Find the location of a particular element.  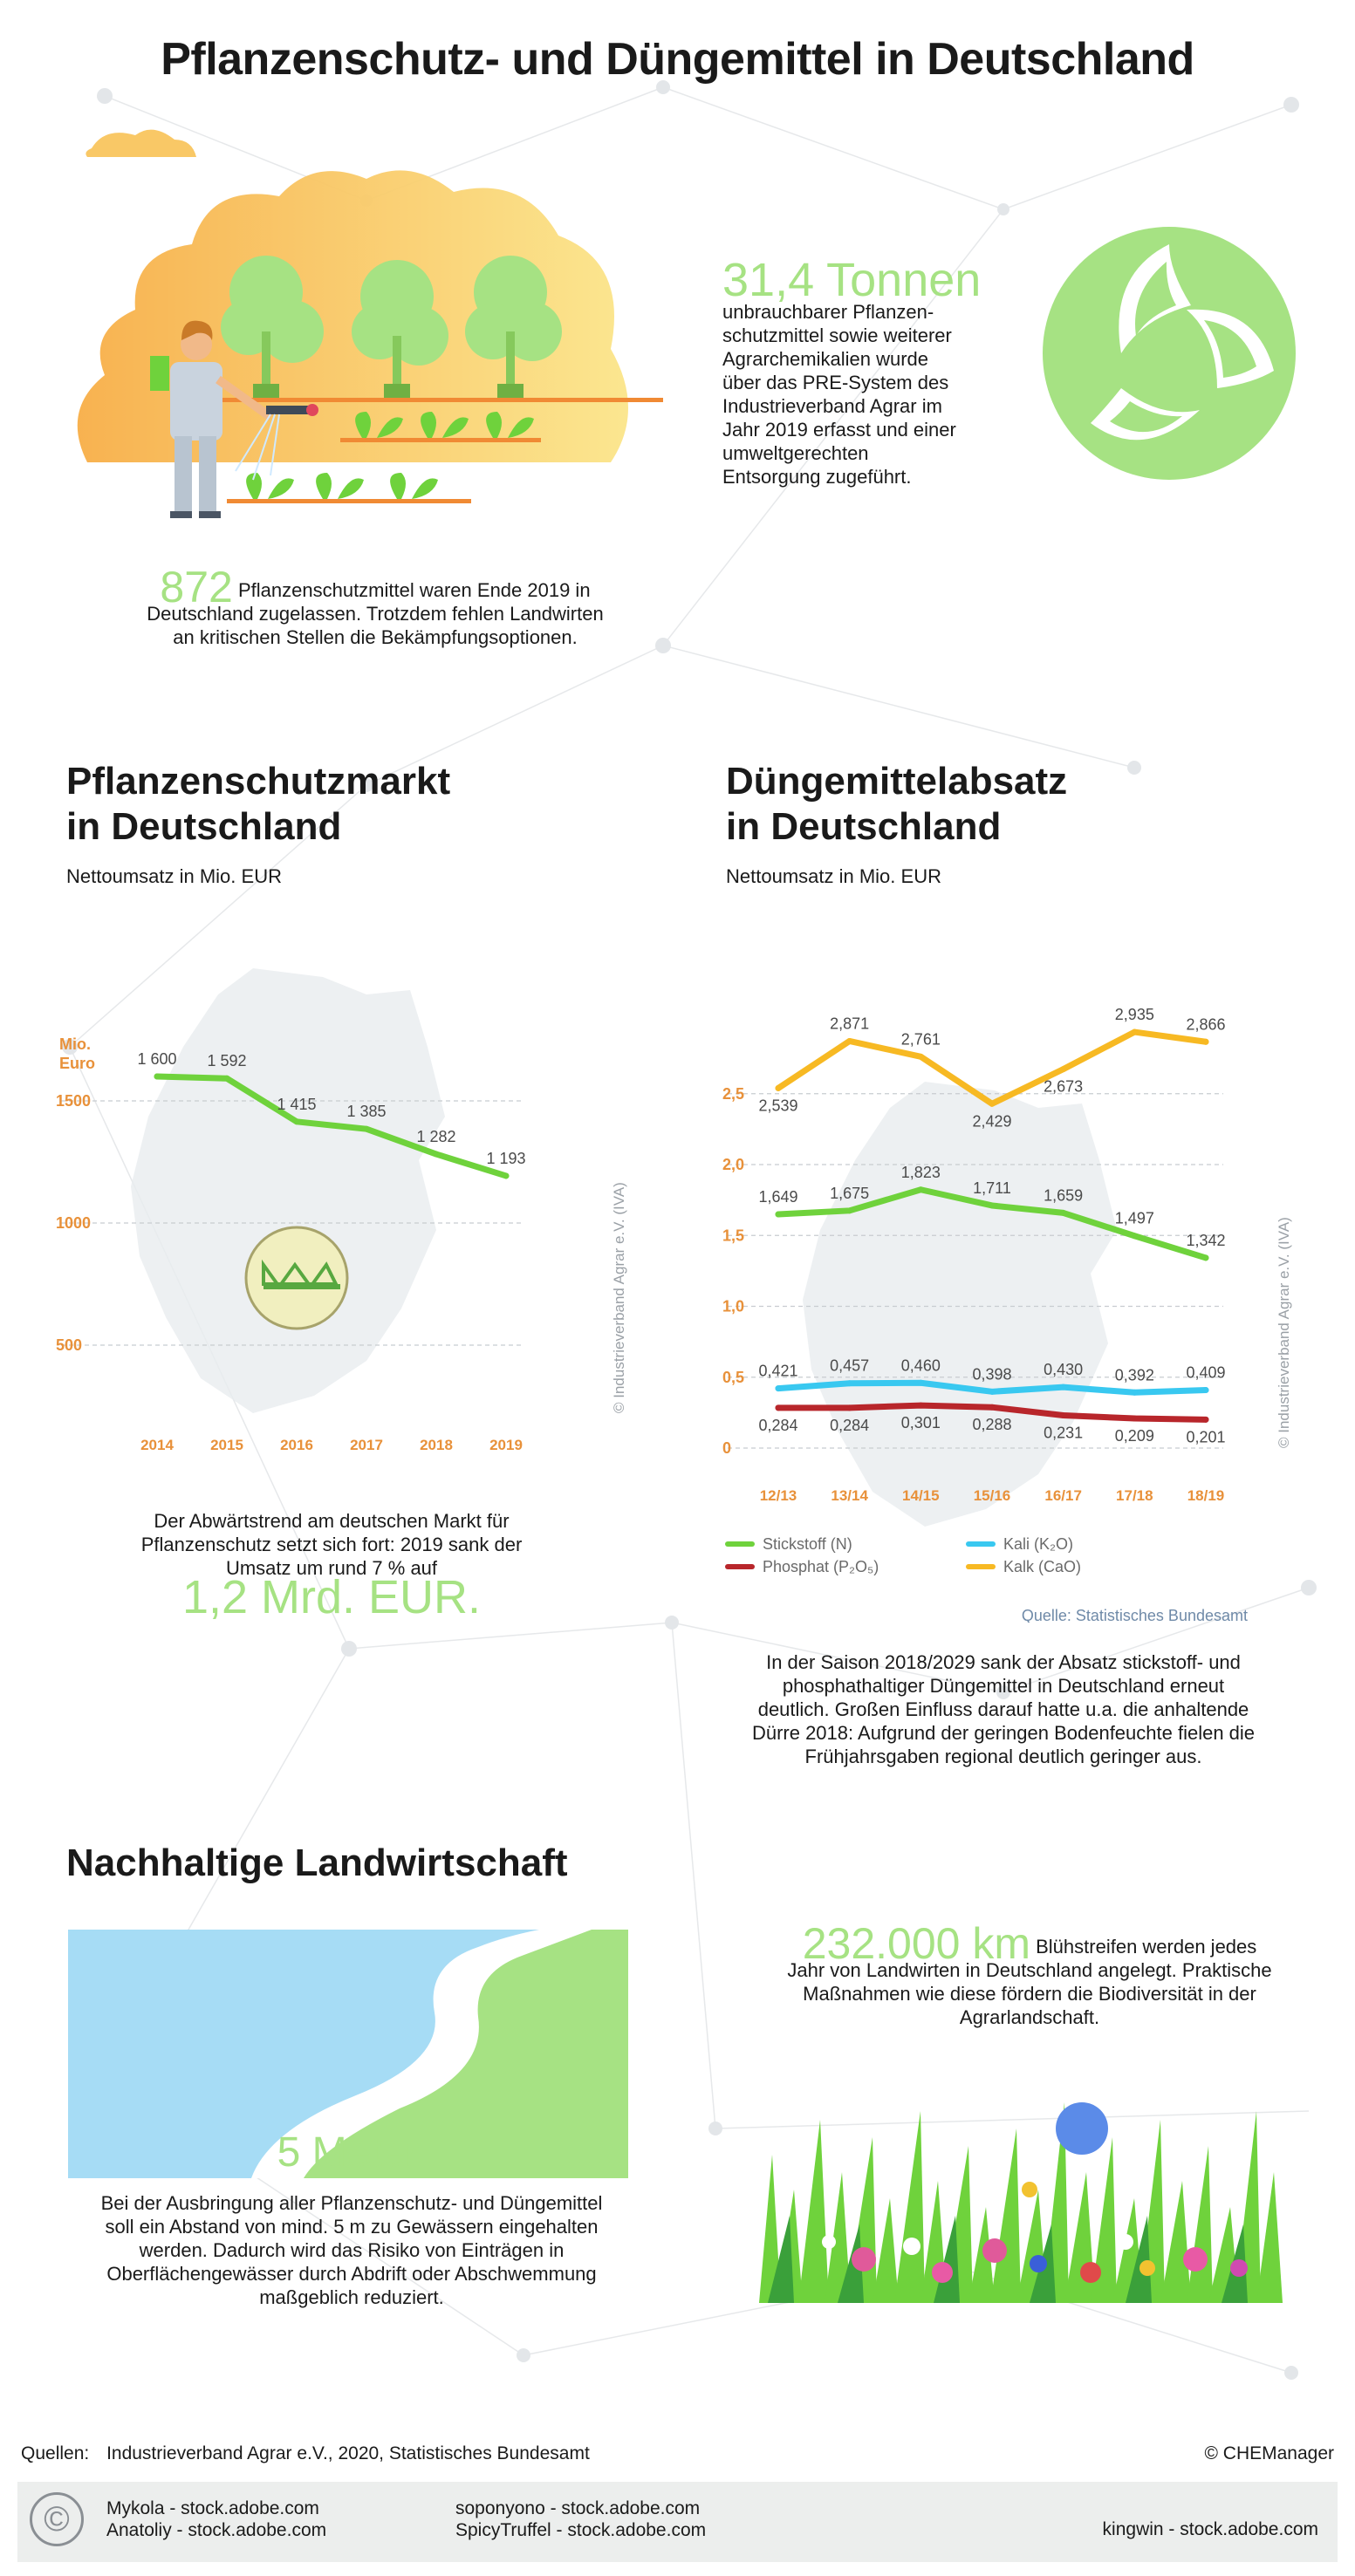

market-highlight: 1,2 Mrd. EUR. is located at coordinates (331, 1597).